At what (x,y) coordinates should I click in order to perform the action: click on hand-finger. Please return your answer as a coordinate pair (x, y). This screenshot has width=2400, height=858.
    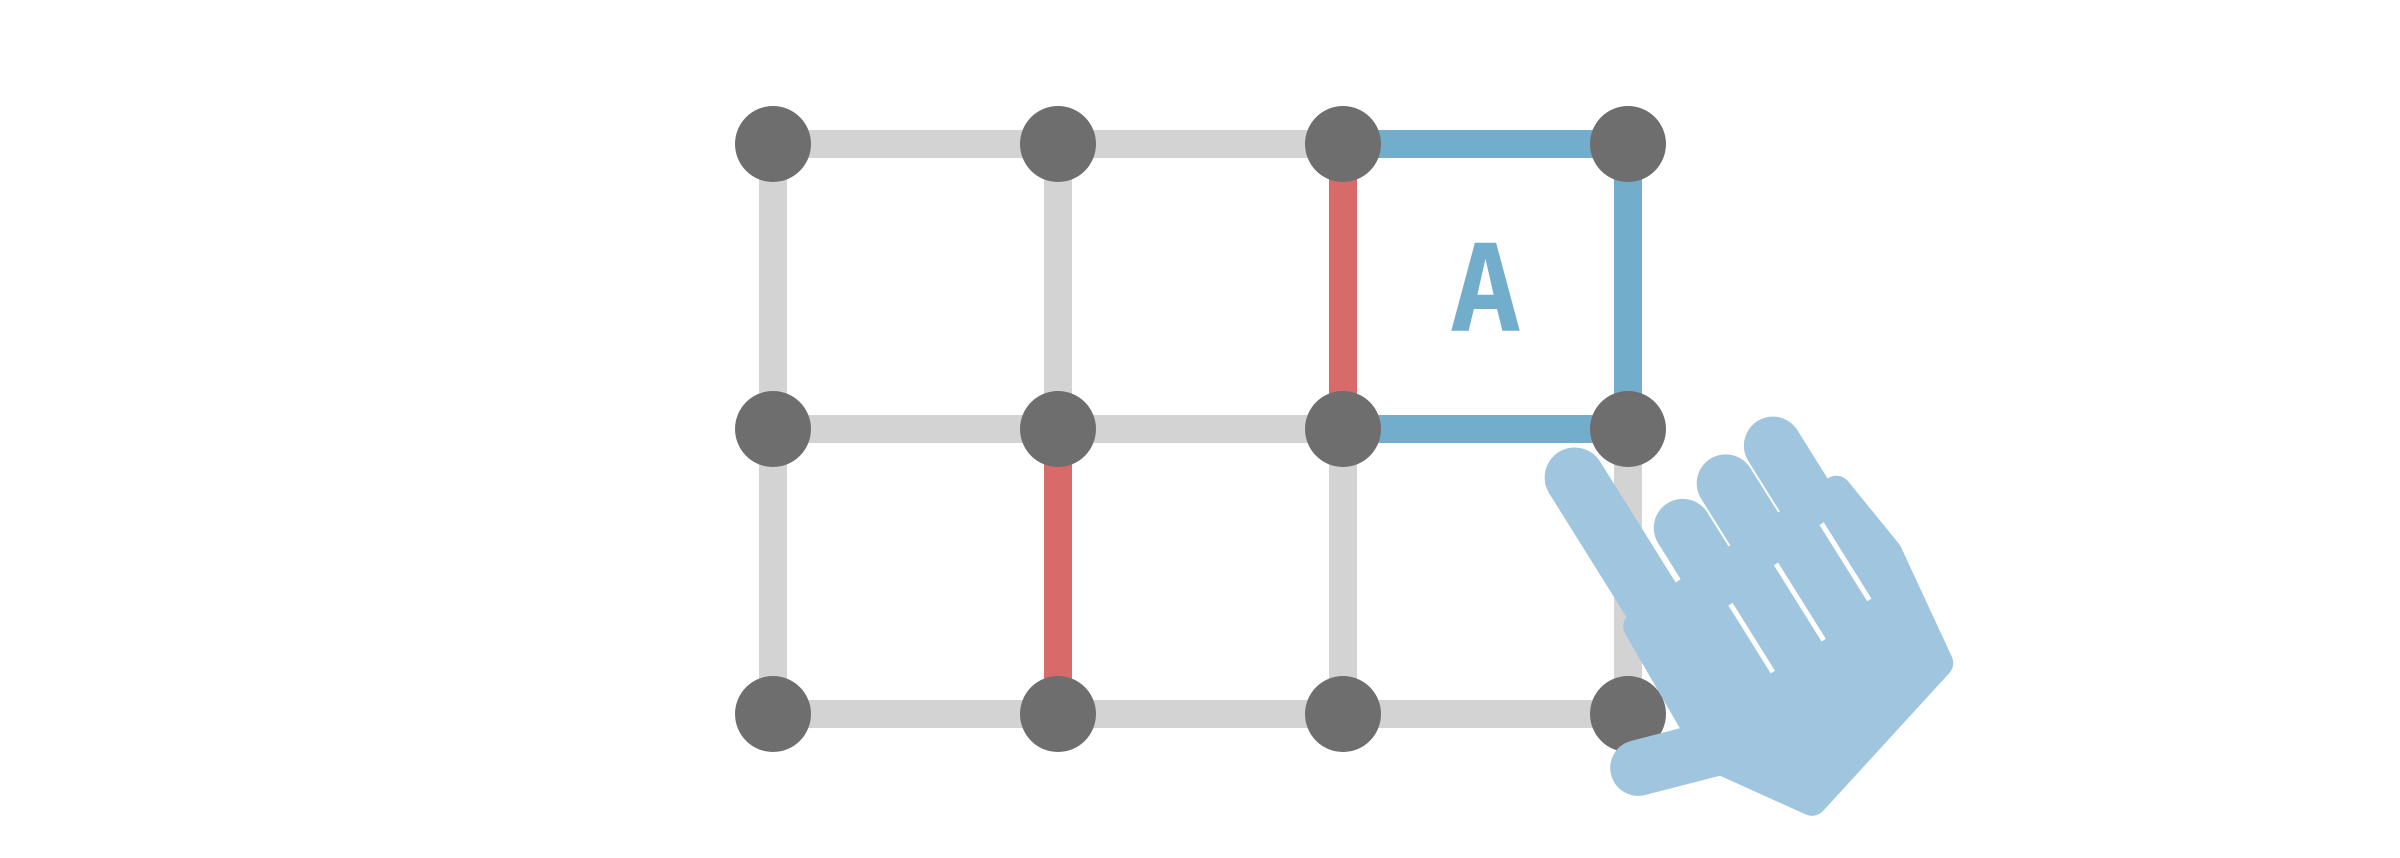
    Looking at the image, I should click on (1686, 755).